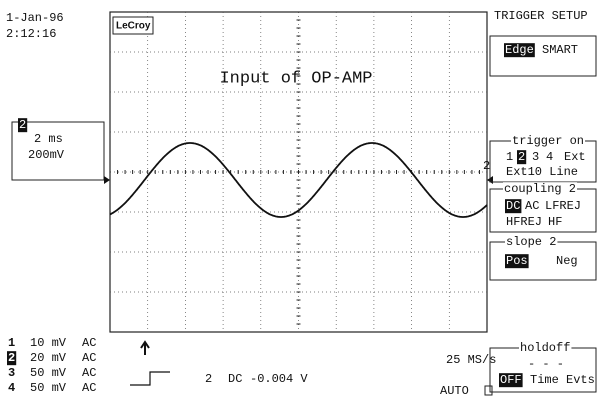  I want to click on menu-label: coupling 2, so click(540, 189).